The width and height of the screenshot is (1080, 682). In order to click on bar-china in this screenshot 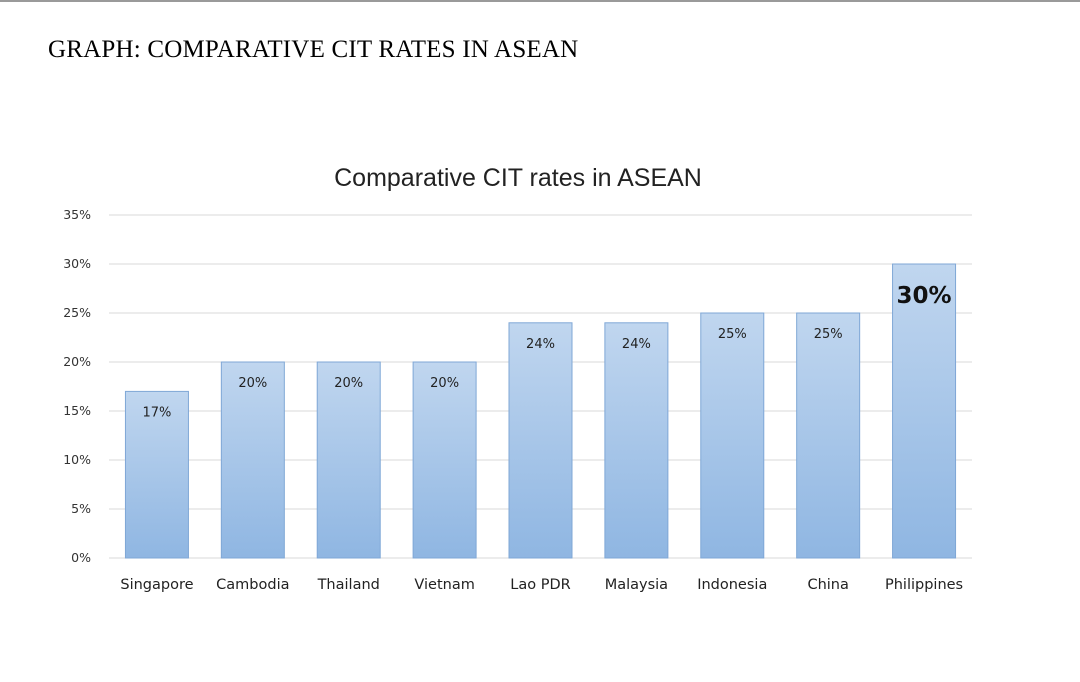, I will do `click(828, 435)`.